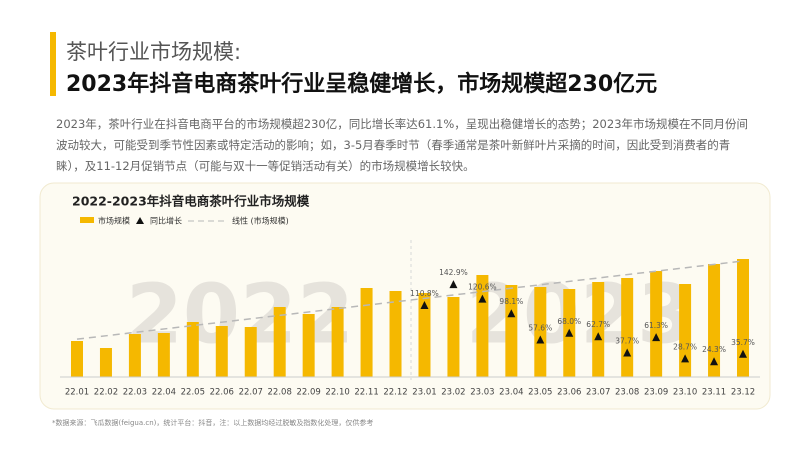  I want to click on data-label: 110.8%, so click(424, 293).